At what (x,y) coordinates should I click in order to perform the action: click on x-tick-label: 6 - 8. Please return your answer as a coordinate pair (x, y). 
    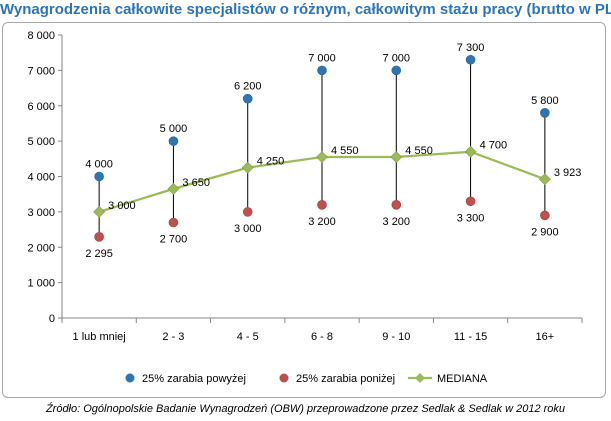
    Looking at the image, I should click on (322, 337).